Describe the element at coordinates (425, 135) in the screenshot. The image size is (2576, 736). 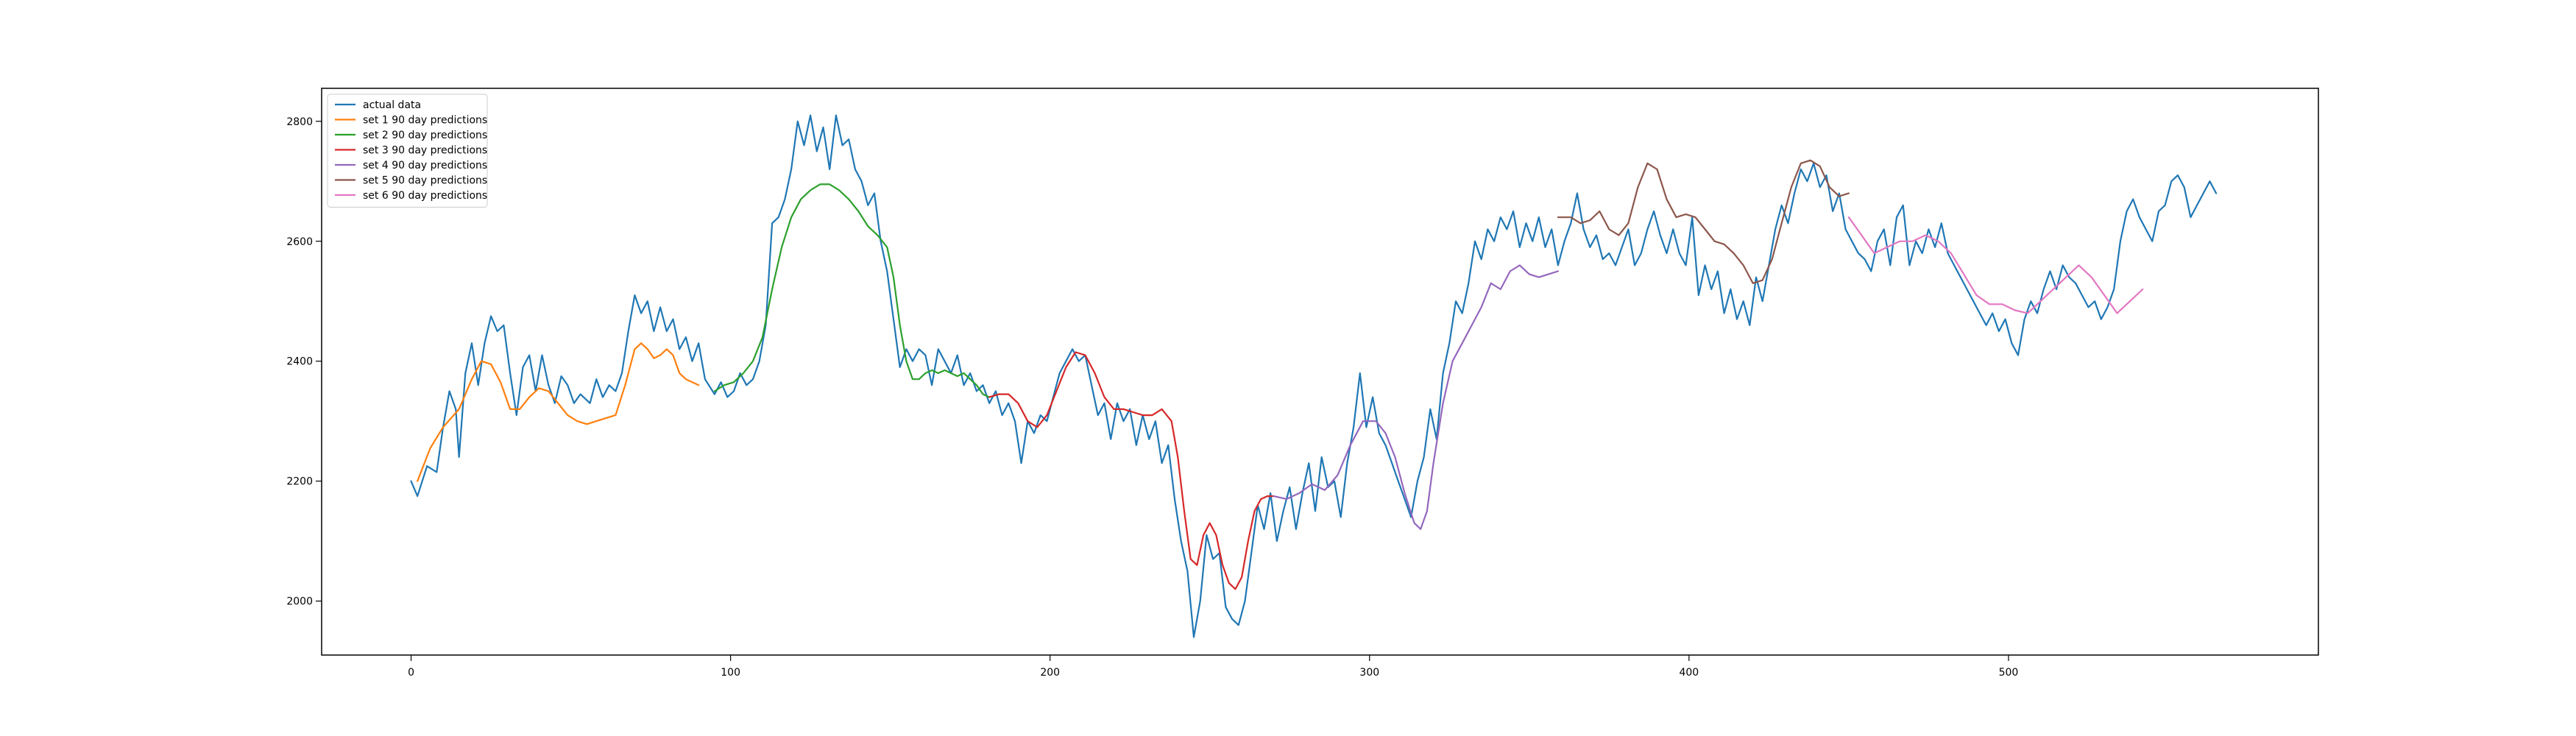
I see `legend-label-2: set 2 90 day predictions` at that location.